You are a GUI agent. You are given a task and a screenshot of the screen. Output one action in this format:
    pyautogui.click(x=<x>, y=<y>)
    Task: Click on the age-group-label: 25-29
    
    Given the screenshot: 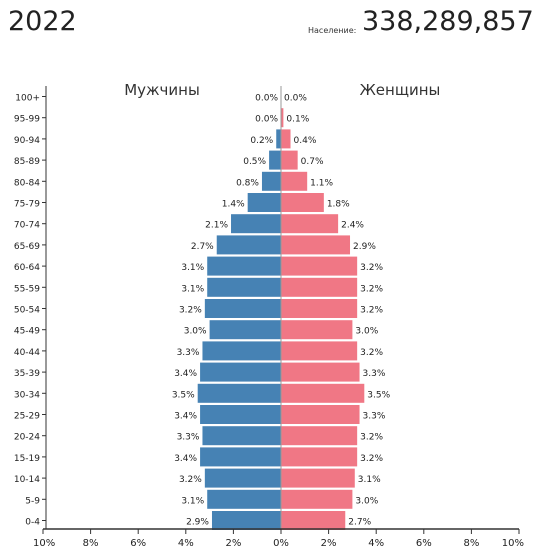 What is the action you would take?
    pyautogui.click(x=27, y=417)
    